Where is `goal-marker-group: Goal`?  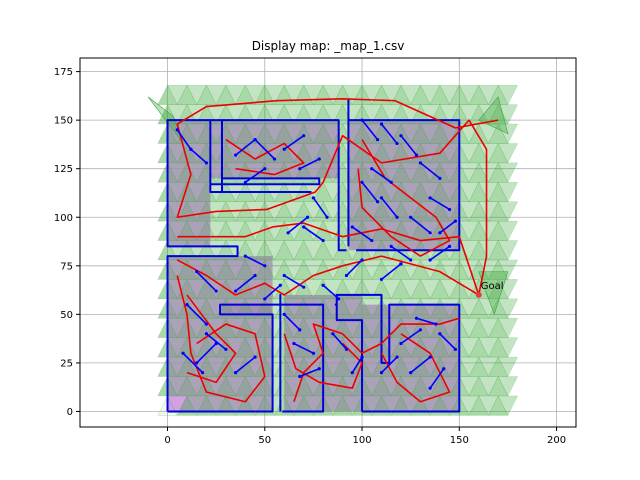 goal-marker-group: Goal is located at coordinates (489, 289).